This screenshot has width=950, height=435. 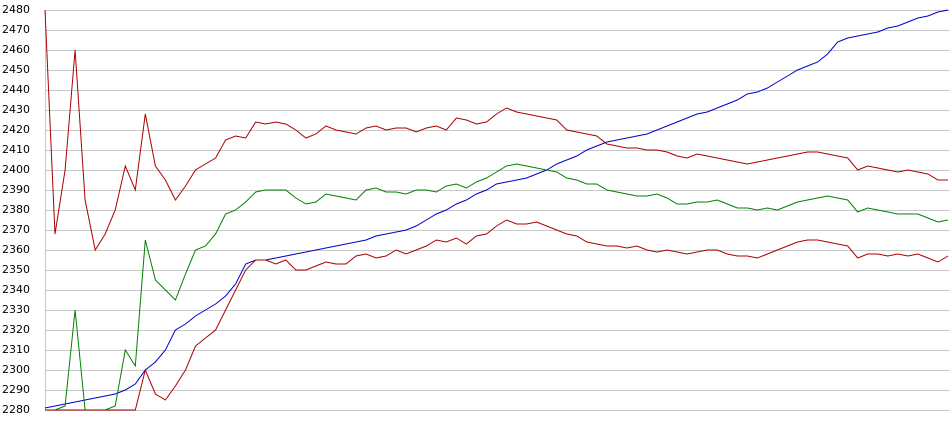 What do you see at coordinates (16, 389) in the screenshot?
I see `y-tick-label: 2290` at bounding box center [16, 389].